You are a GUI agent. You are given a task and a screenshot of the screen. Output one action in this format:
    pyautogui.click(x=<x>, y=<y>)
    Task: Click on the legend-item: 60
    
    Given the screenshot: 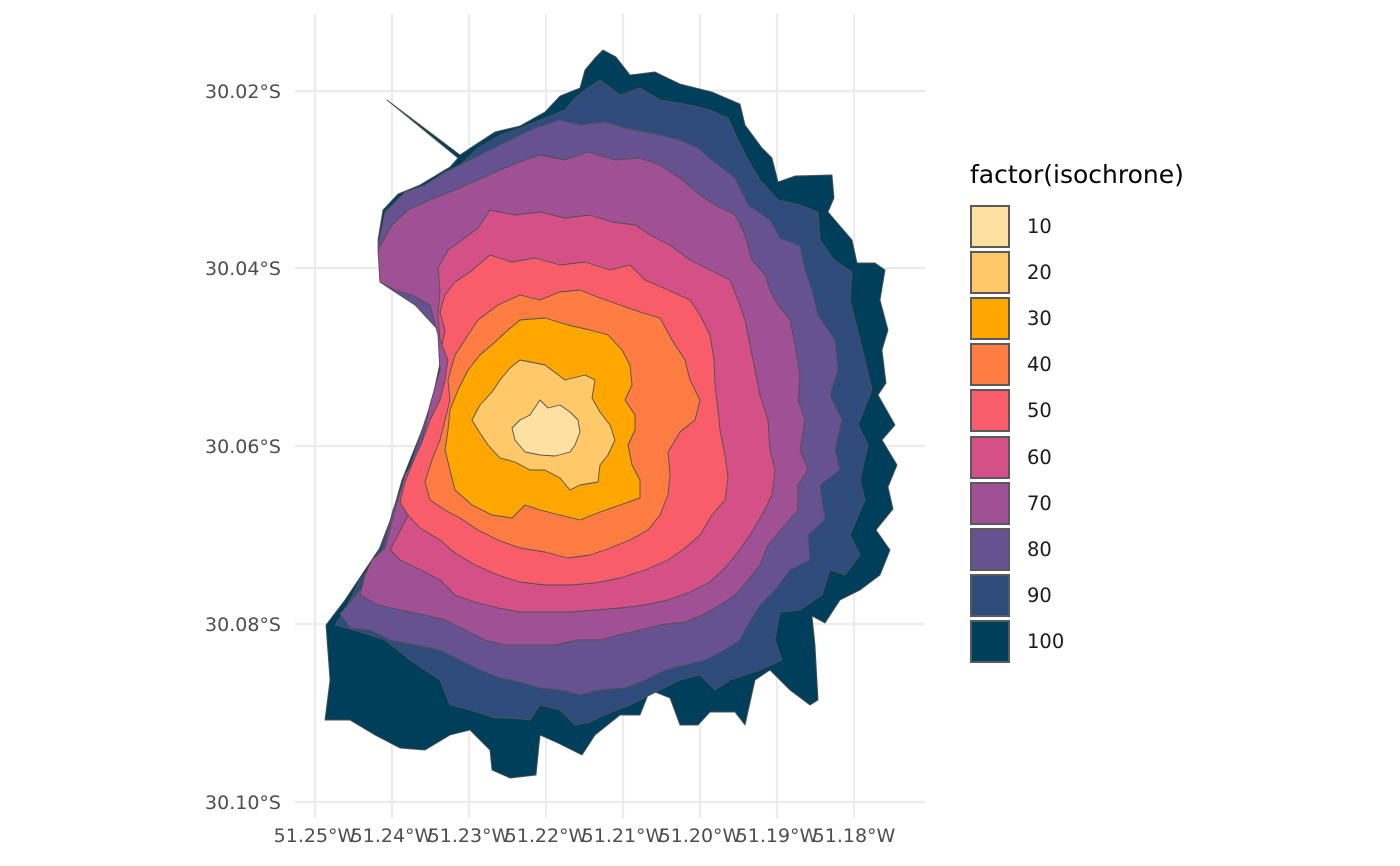 What is the action you would take?
    pyautogui.click(x=1077, y=457)
    